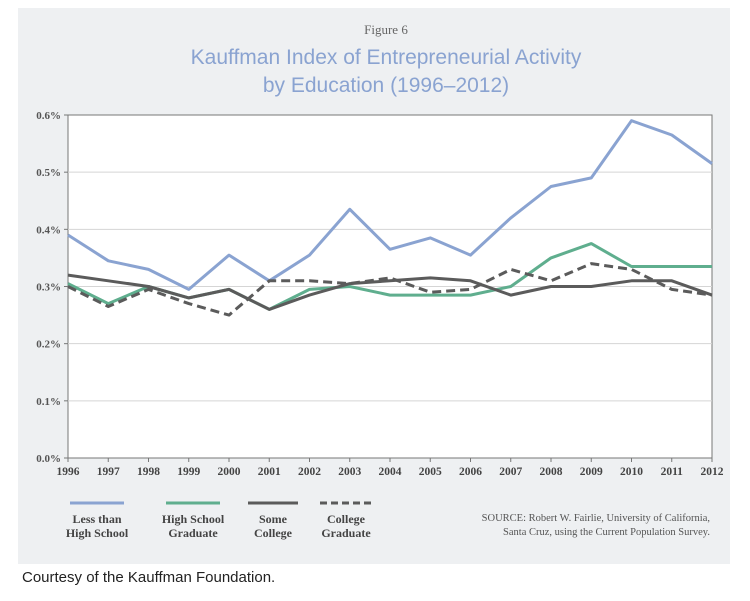 The height and width of the screenshot is (601, 750). Describe the element at coordinates (229, 472) in the screenshot. I see `x-tick-label: 2000` at that location.